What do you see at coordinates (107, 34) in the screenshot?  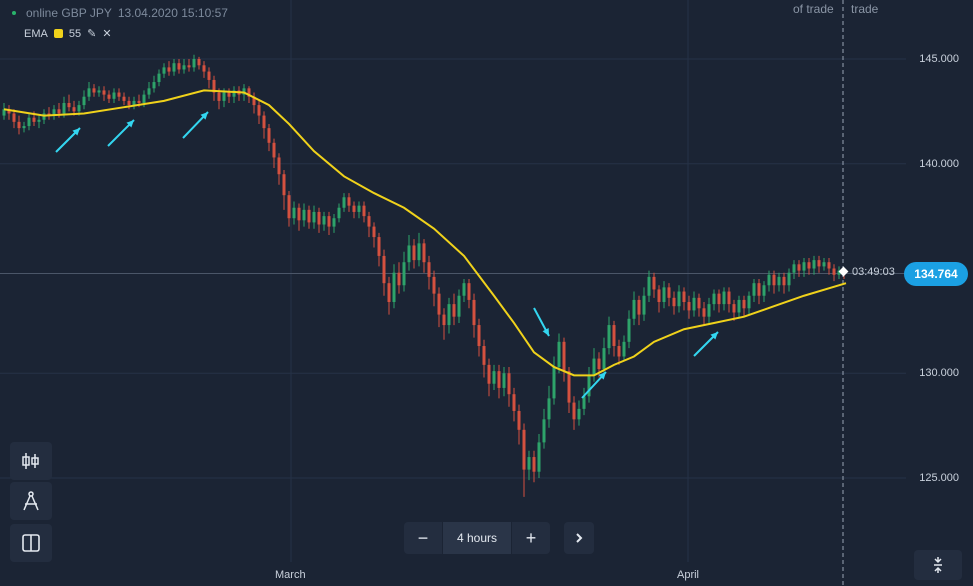 I see `close-icon: ✕` at bounding box center [107, 34].